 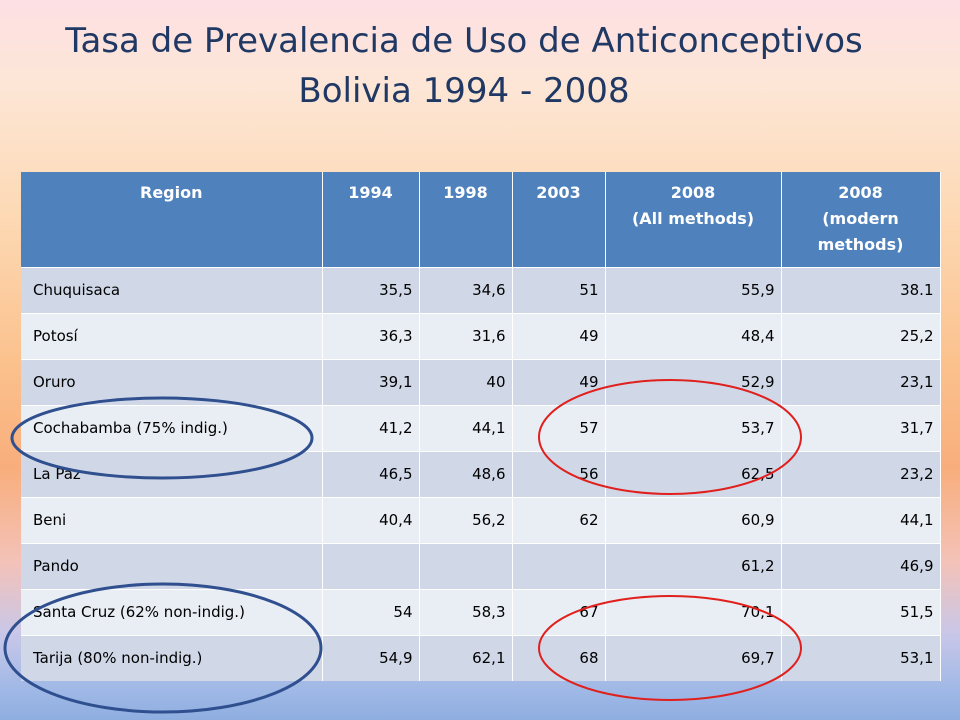 I want to click on cell-1998: 40, so click(x=466, y=381).